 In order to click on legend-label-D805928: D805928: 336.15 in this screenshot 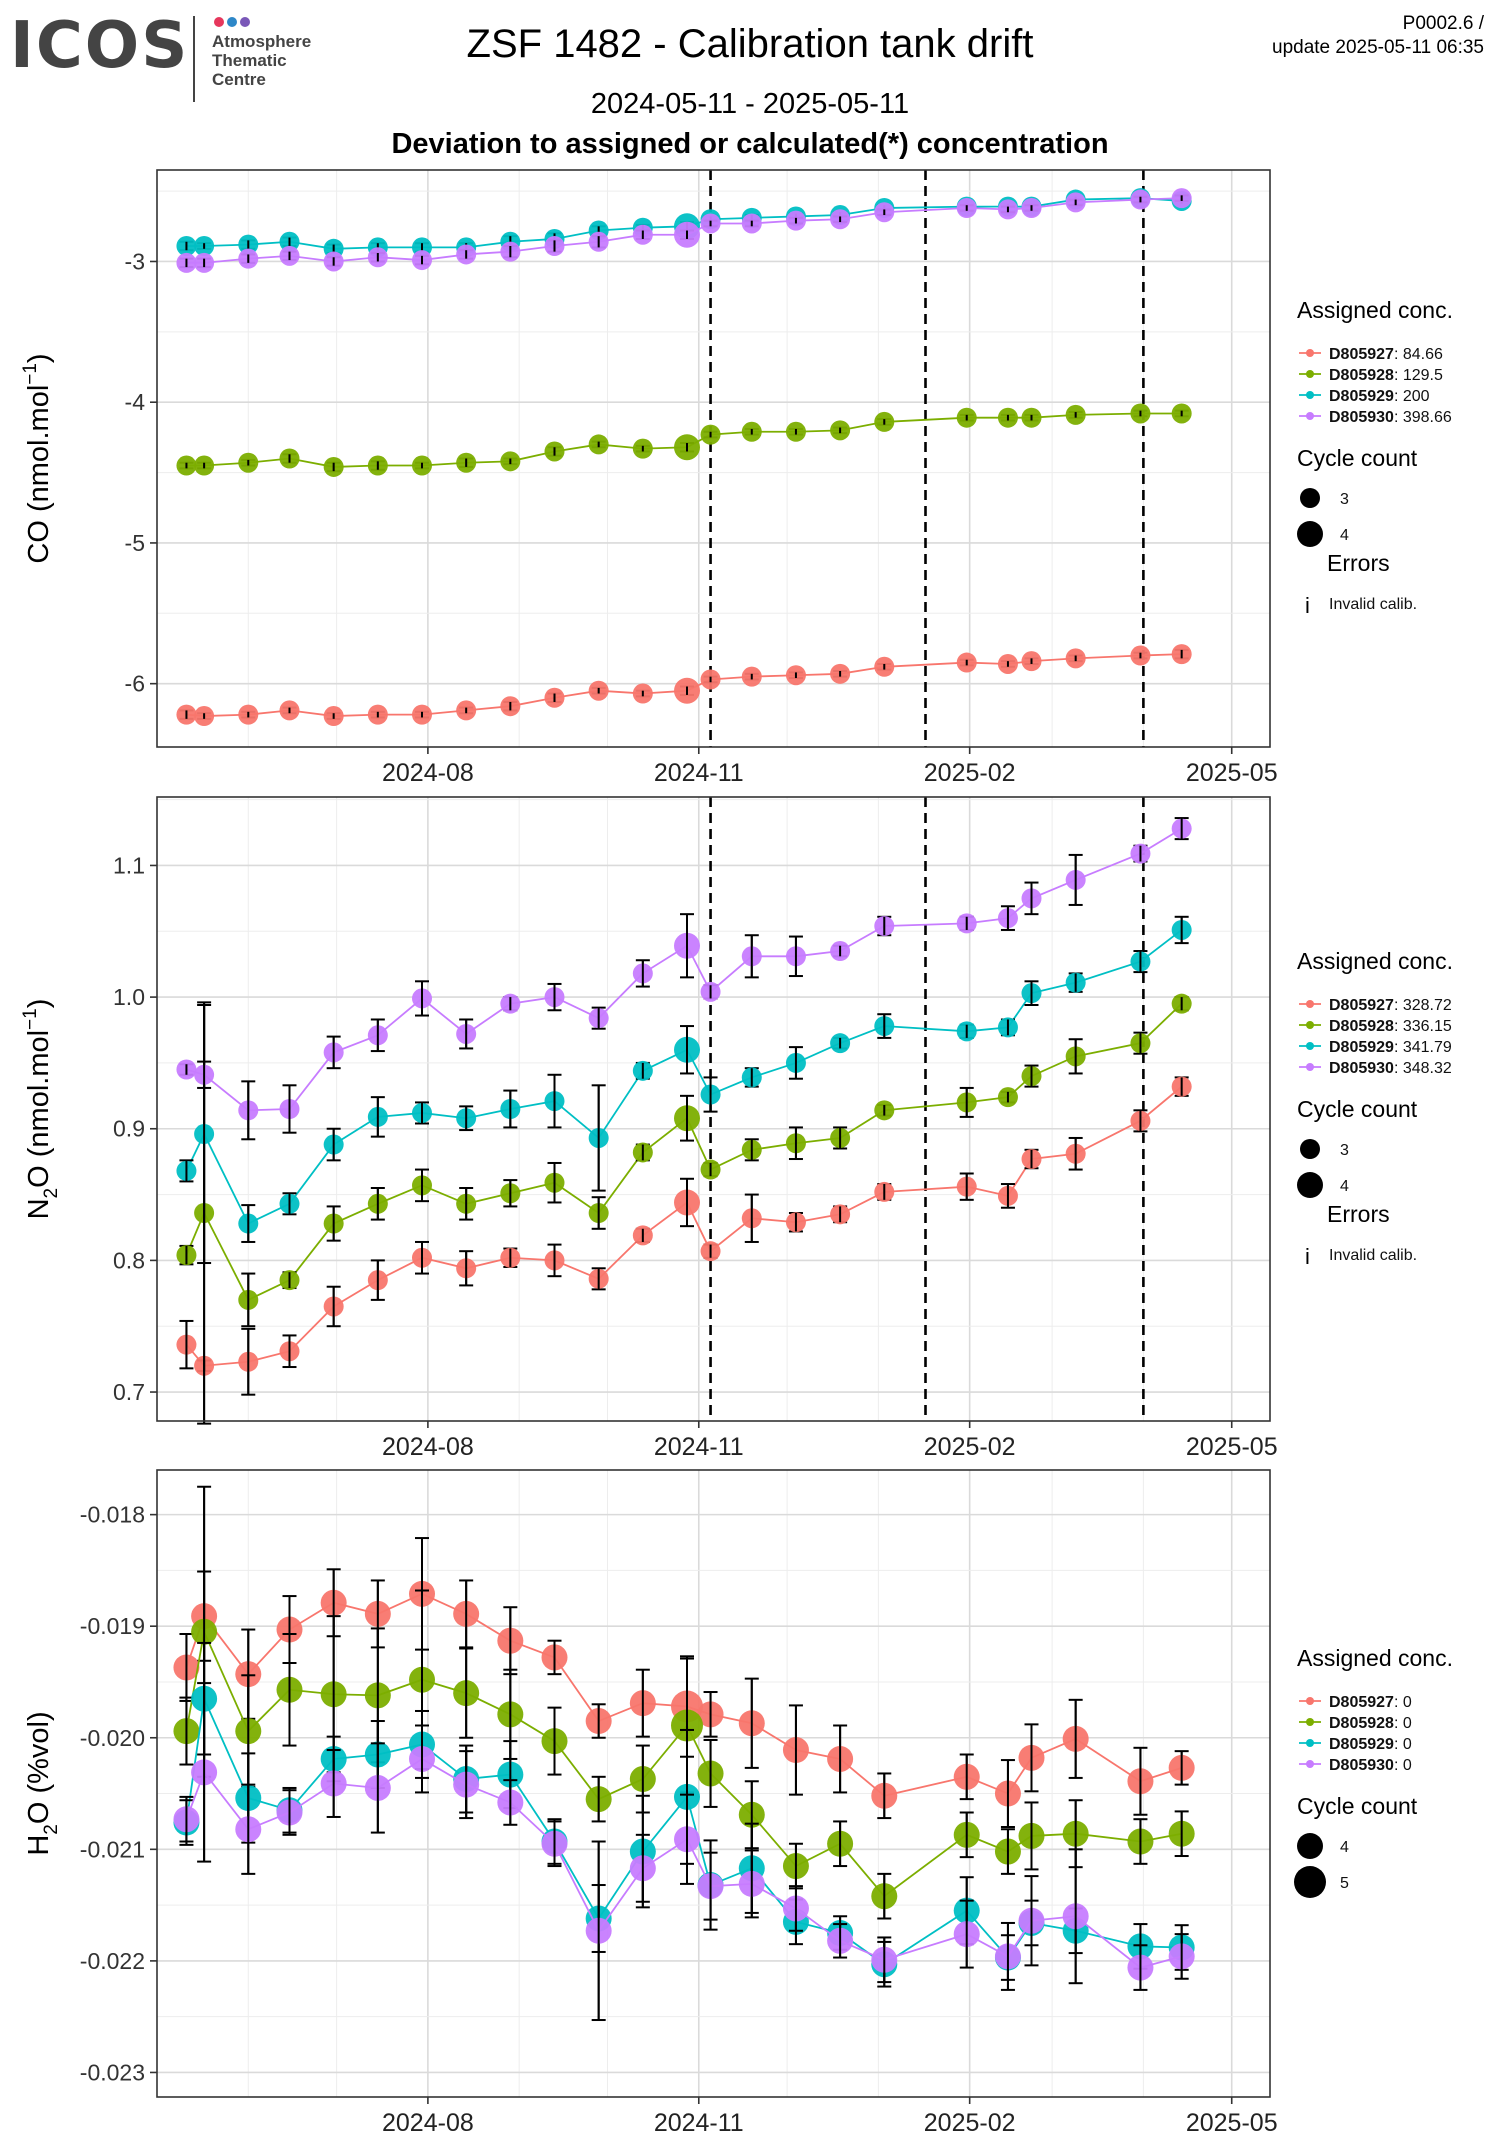, I will do `click(1390, 1026)`.